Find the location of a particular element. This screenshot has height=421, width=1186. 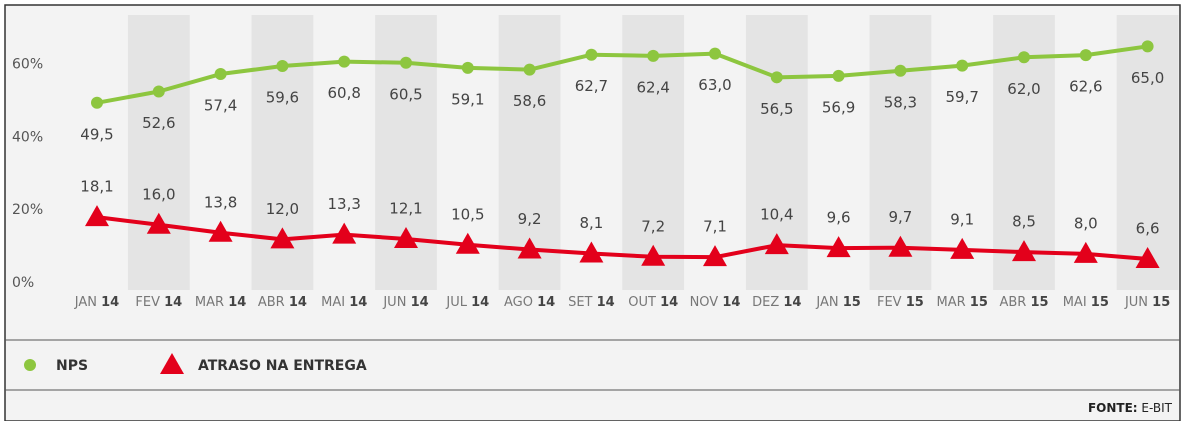

value-label: 60,5 is located at coordinates (405, 94).